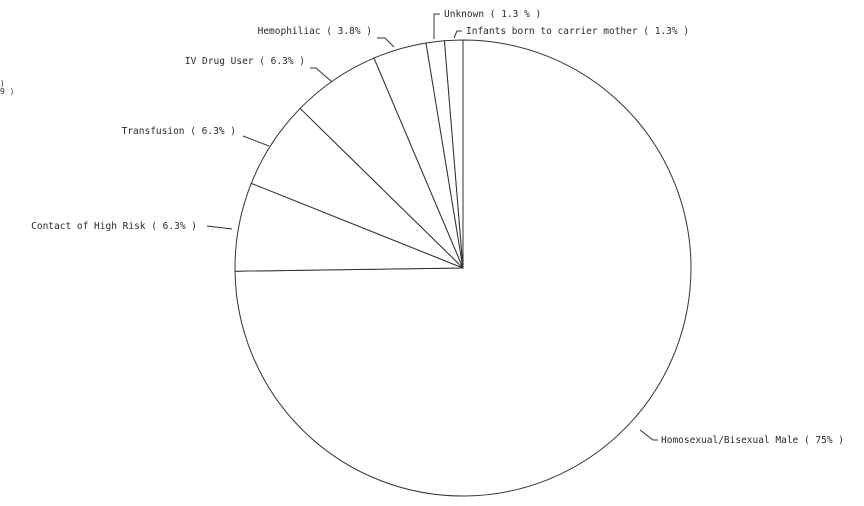 This screenshot has width=864, height=506. Describe the element at coordinates (7, 87) in the screenshot. I see `cropped-legend-fragment: ) 9 )` at that location.